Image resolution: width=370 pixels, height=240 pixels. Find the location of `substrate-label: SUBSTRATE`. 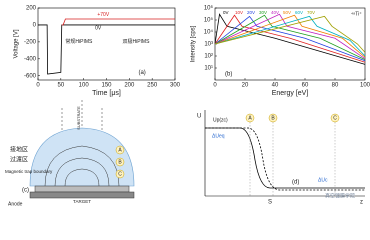

substrate-label: SUBSTRATE is located at coordinates (78, 118).